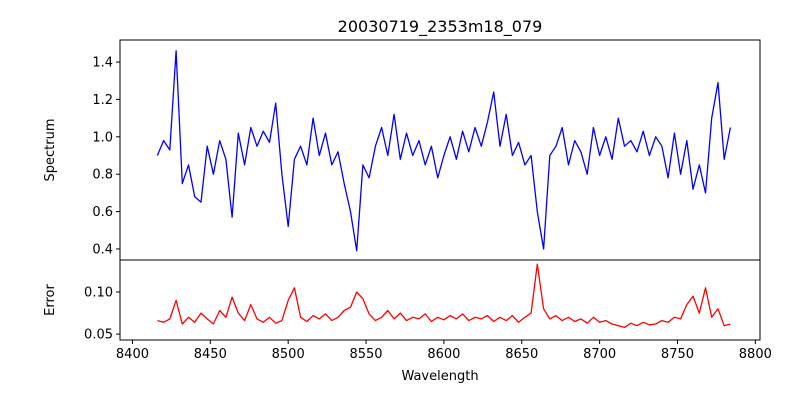 Image resolution: width=800 pixels, height=404 pixels. I want to click on x-tick-label: 8650, so click(521, 354).